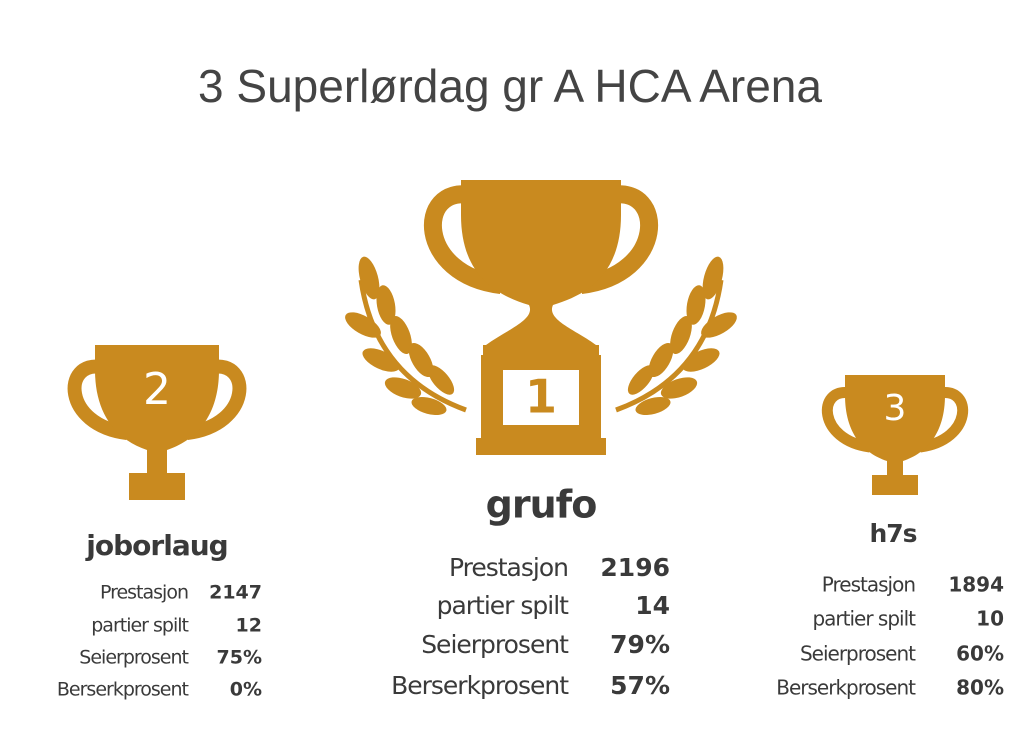 Image resolution: width=1024 pixels, height=740 pixels. I want to click on stat-value: 12, so click(249, 626).